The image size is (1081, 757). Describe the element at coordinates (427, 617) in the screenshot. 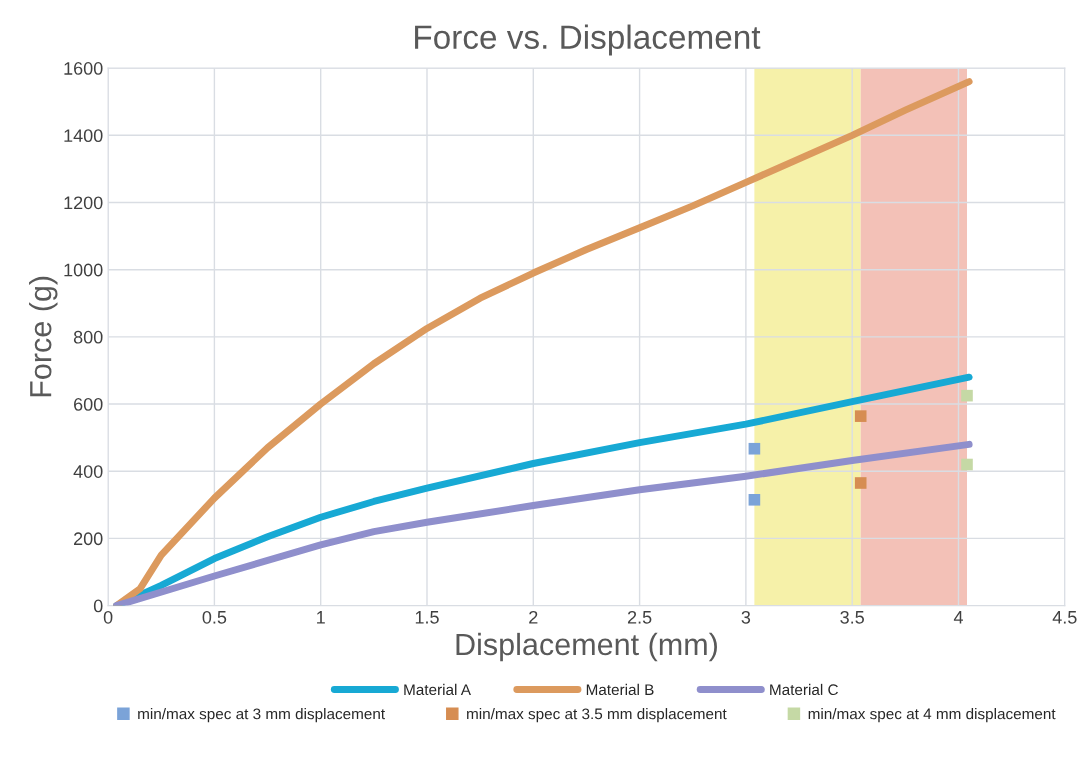

I see `x-tick-label: 1.5` at that location.